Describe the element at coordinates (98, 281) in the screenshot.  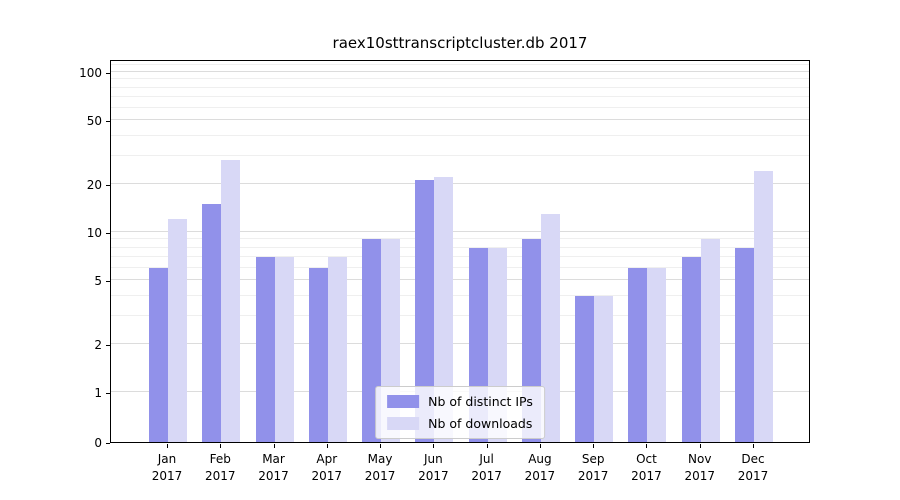
I see `y-tick-label: 5` at that location.